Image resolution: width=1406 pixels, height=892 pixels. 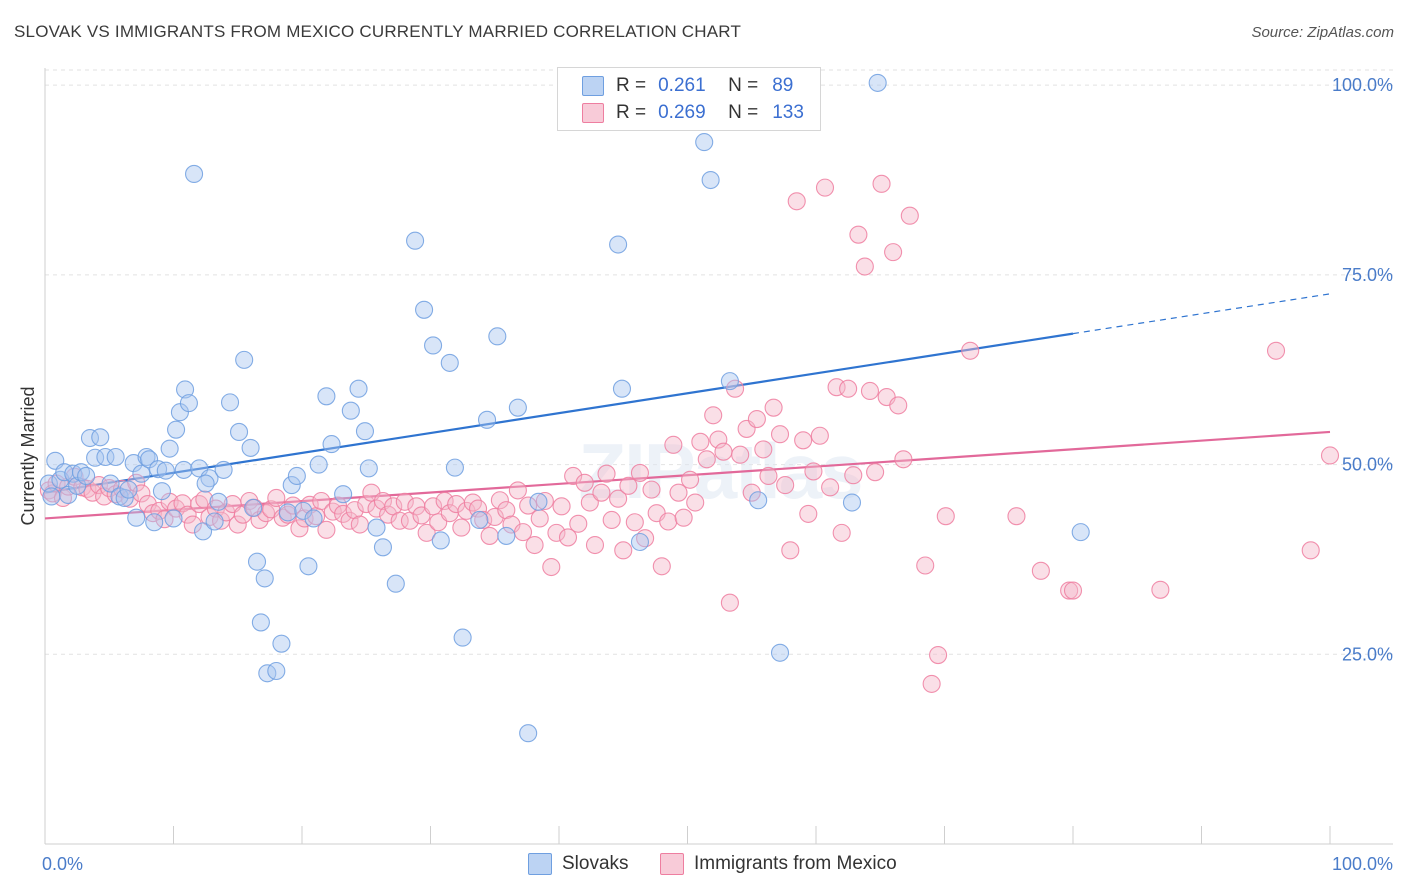 I want to click on legend-swatch-slovaks, so click(x=593, y=86).